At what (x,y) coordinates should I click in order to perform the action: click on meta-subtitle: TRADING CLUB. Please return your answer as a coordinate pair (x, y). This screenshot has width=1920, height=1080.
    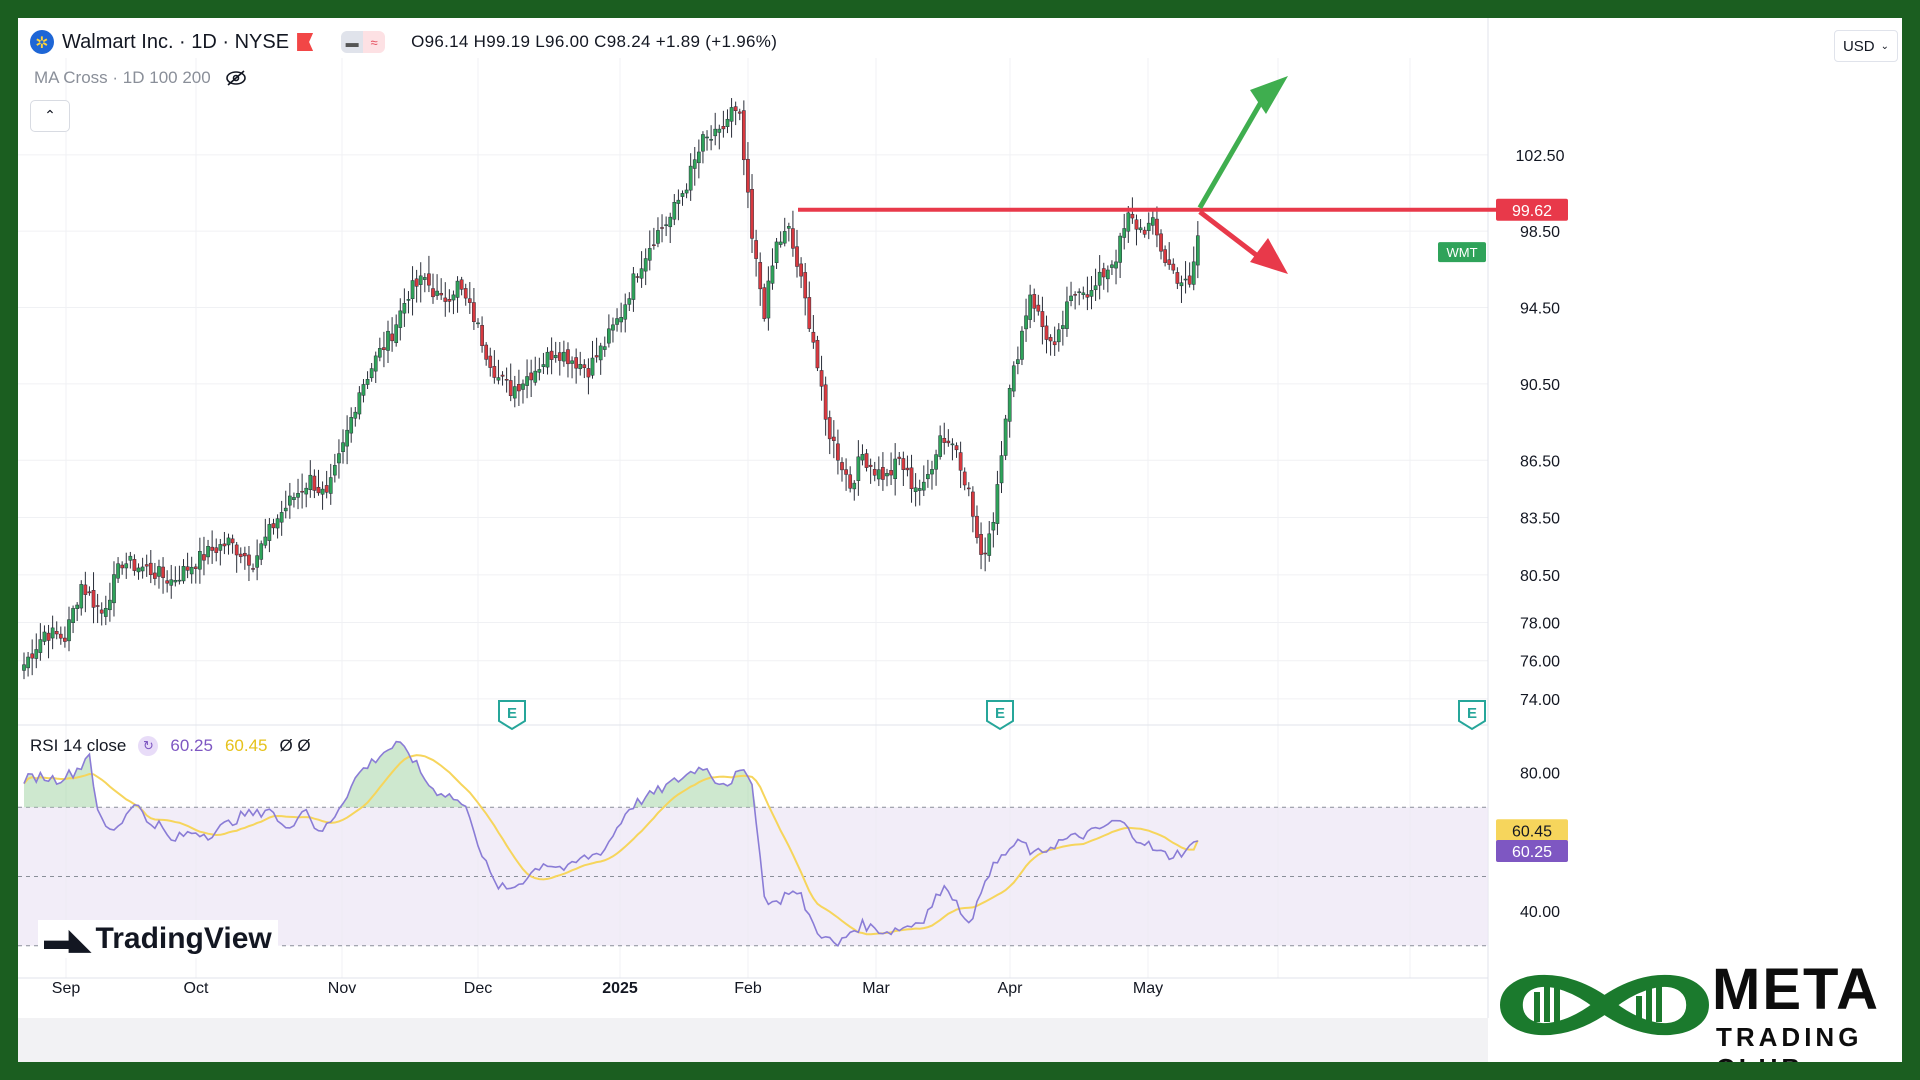
    Looking at the image, I should click on (1789, 1042).